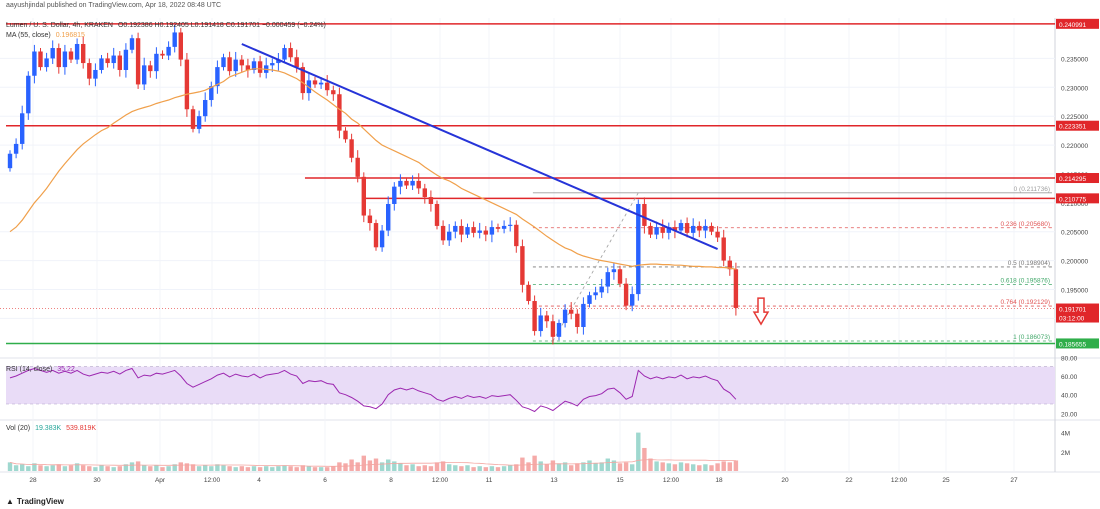 This screenshot has width=1100, height=509. Describe the element at coordinates (1077, 343) in the screenshot. I see `price-tag` at that location.